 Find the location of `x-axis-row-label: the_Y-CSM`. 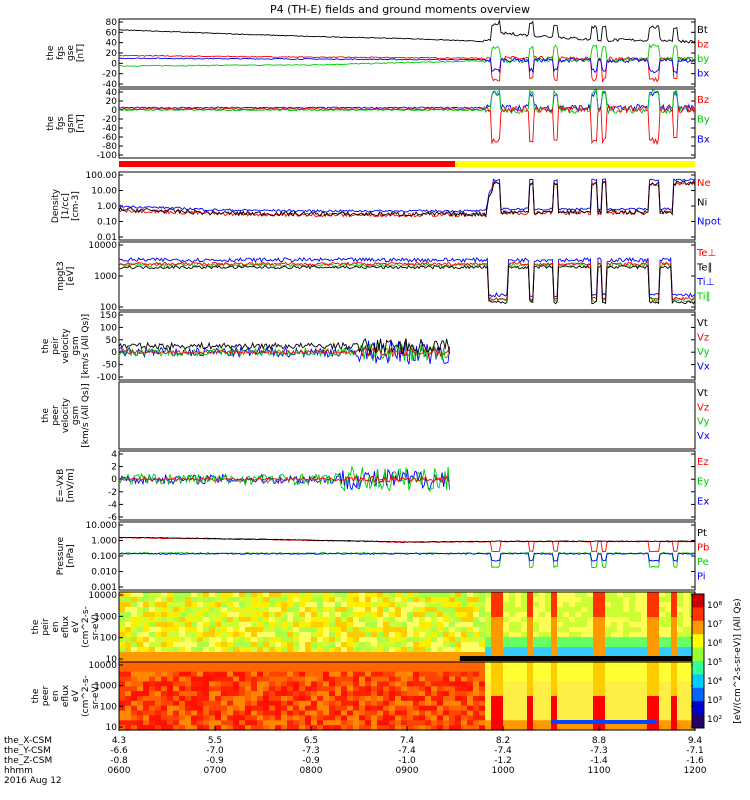

x-axis-row-label: the_Y-CSM is located at coordinates (27, 751).